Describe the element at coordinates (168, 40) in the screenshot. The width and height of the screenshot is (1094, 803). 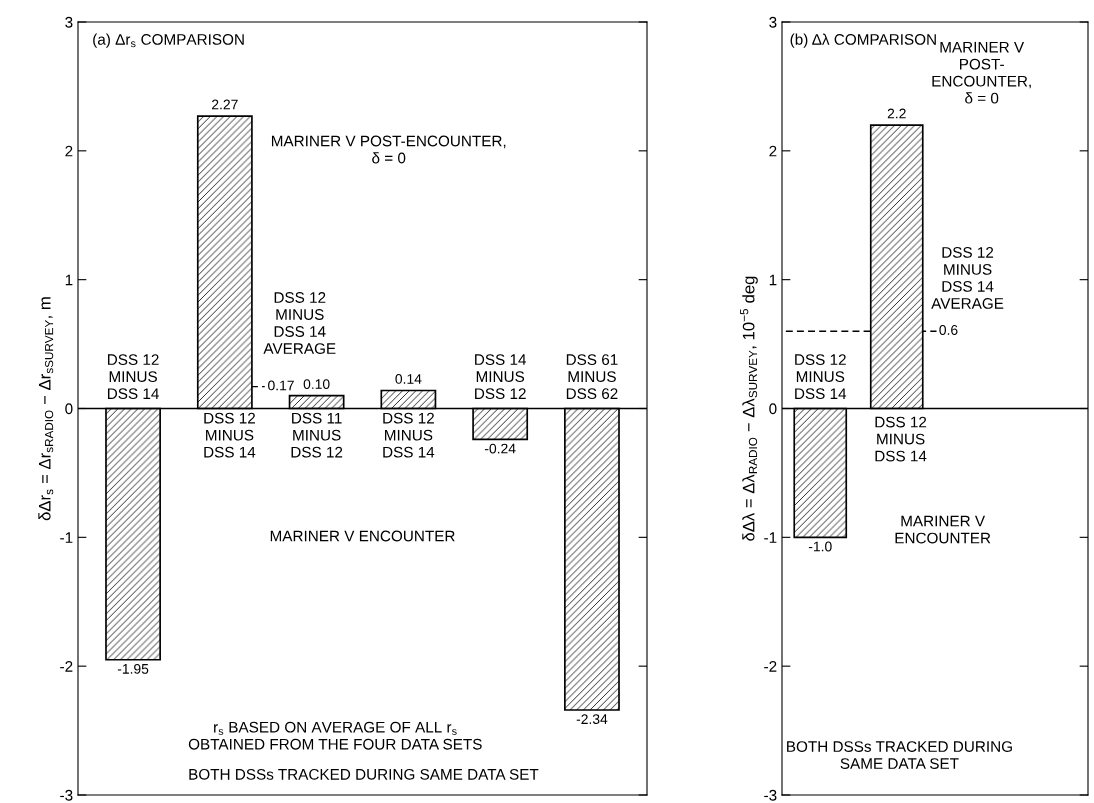
I see `text: (a) Δr$_{s}$ COMPARISON` at that location.